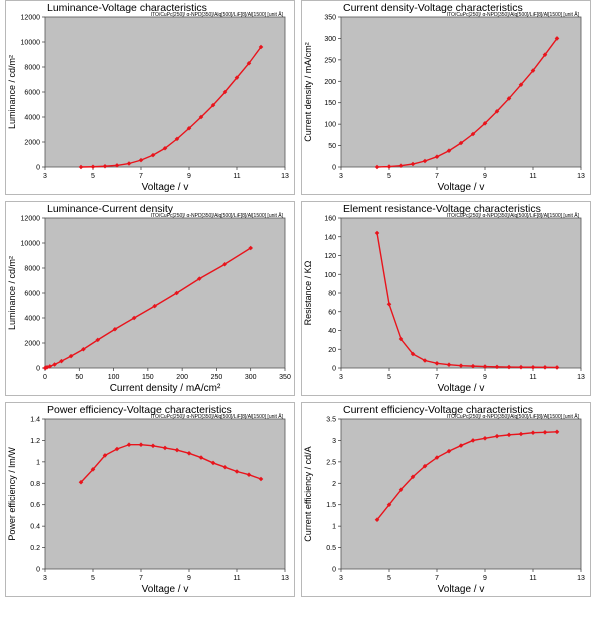  I want to click on y-tick-label: 160, so click(330, 219).